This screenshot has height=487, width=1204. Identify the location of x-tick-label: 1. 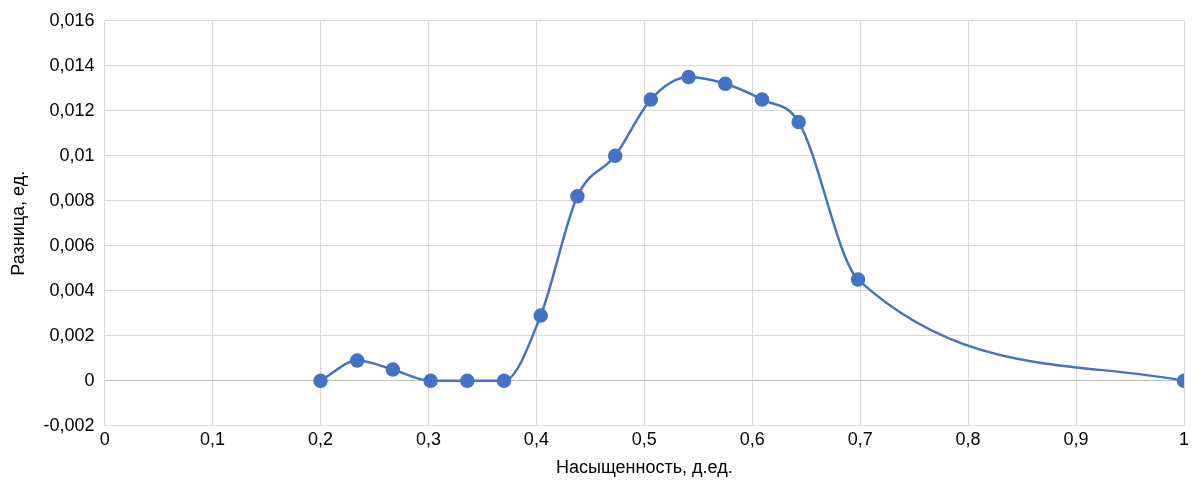
(1184, 438).